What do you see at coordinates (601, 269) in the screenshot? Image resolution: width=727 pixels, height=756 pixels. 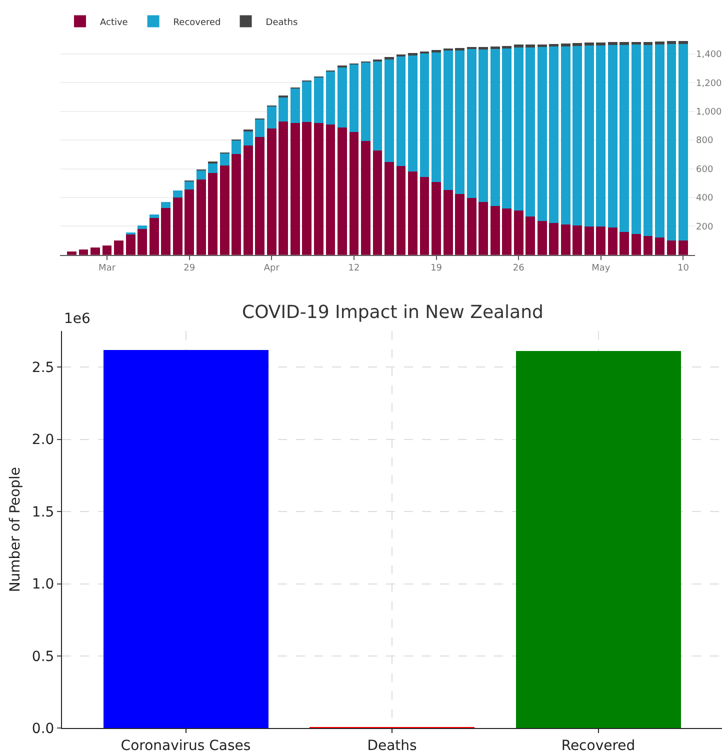 I see `x-tick-label: May` at bounding box center [601, 269].